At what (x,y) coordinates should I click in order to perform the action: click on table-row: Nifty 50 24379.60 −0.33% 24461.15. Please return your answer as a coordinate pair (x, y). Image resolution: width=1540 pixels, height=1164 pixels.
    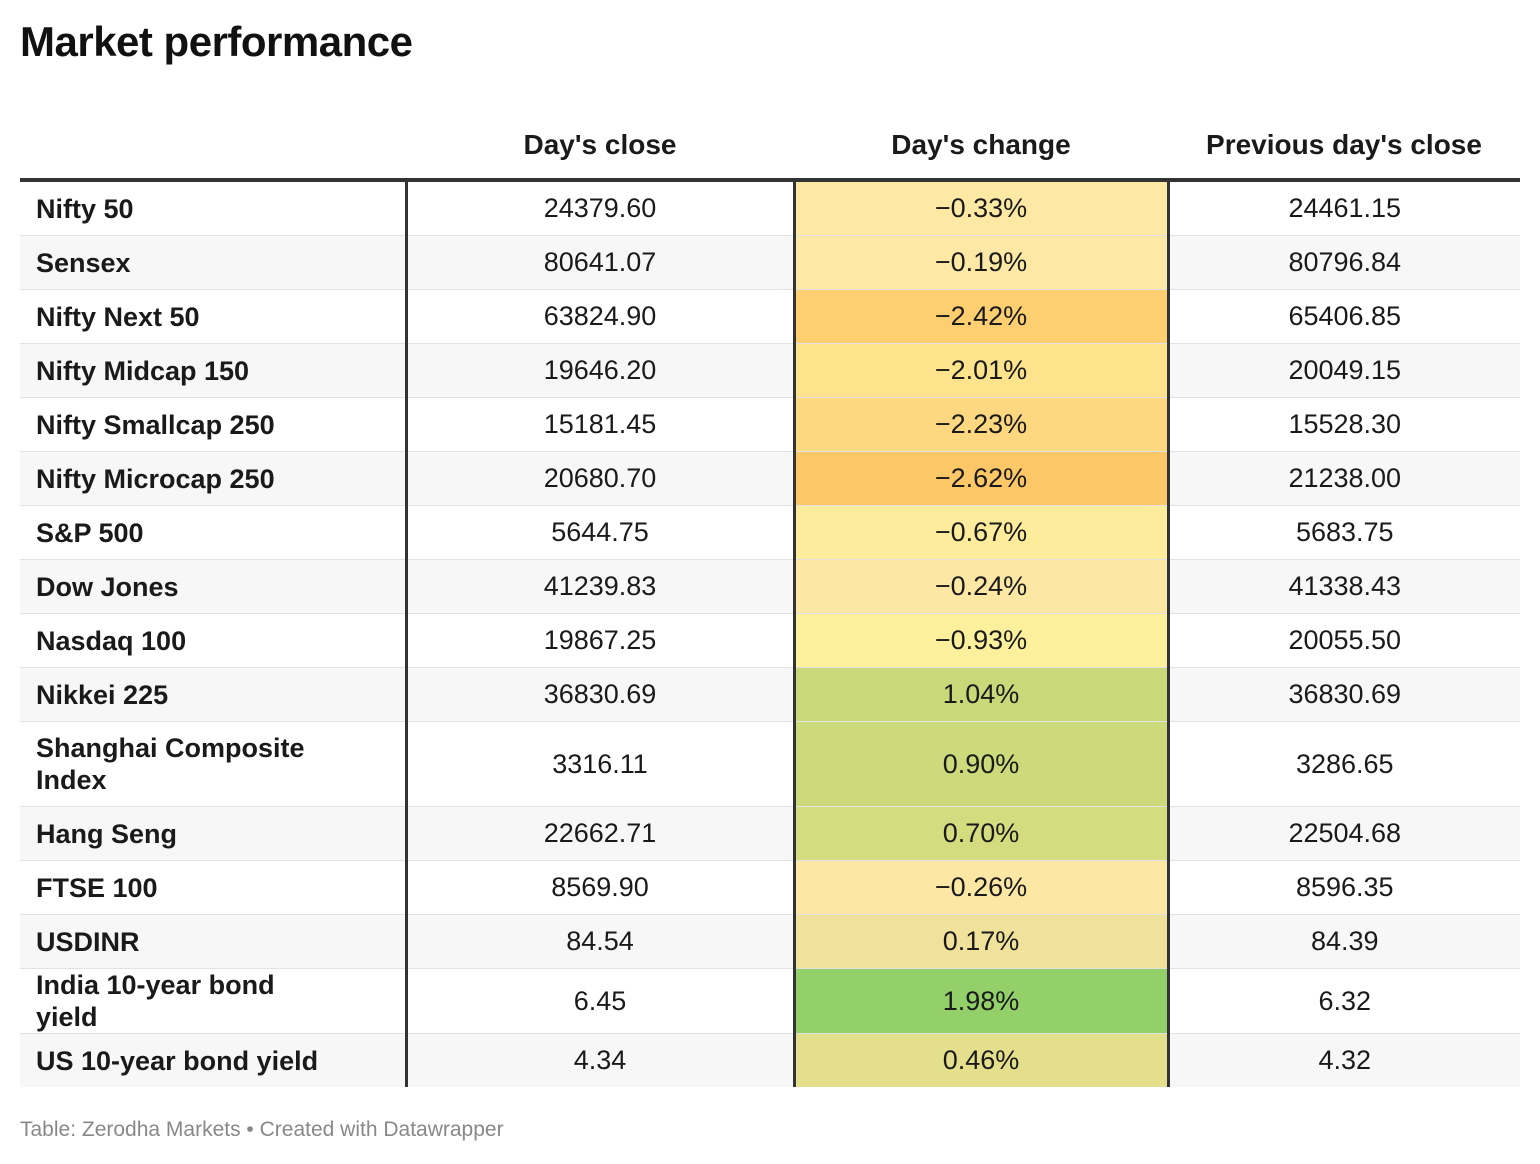
    Looking at the image, I should click on (770, 208).